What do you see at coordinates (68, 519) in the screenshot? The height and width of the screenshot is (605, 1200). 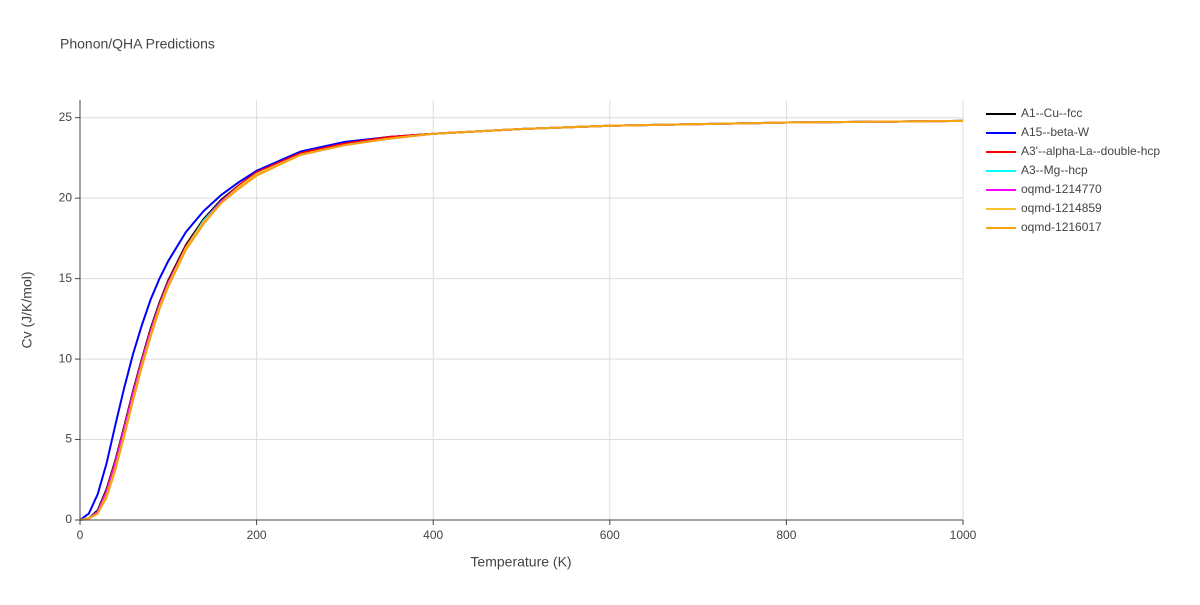 I see `y-tick-label: 0` at bounding box center [68, 519].